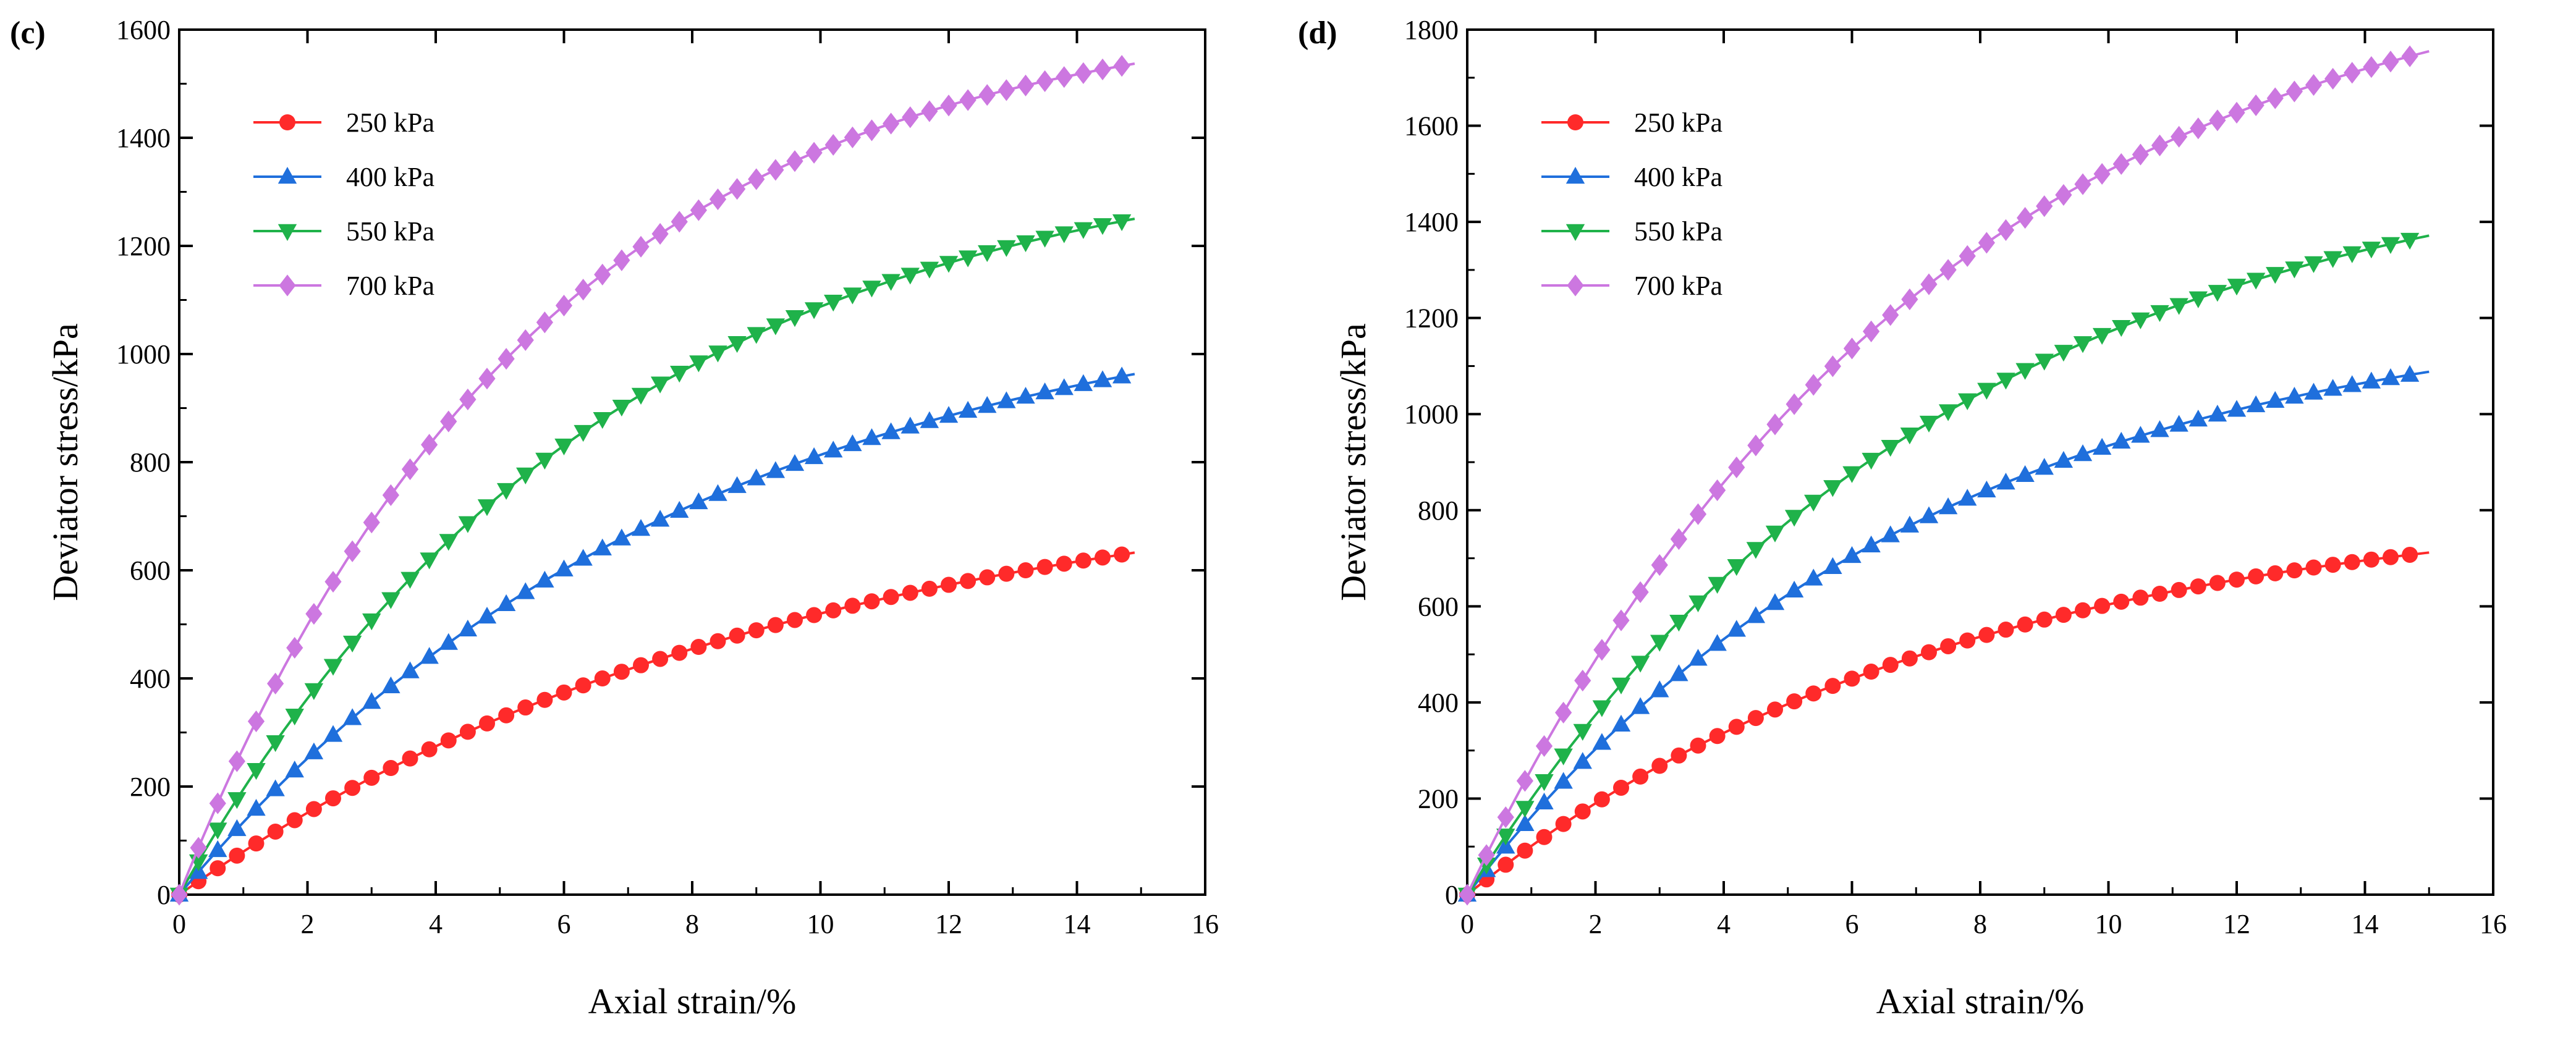 The width and height of the screenshot is (2576, 1038). I want to click on x-tick-label-c-6: 12, so click(948, 924).